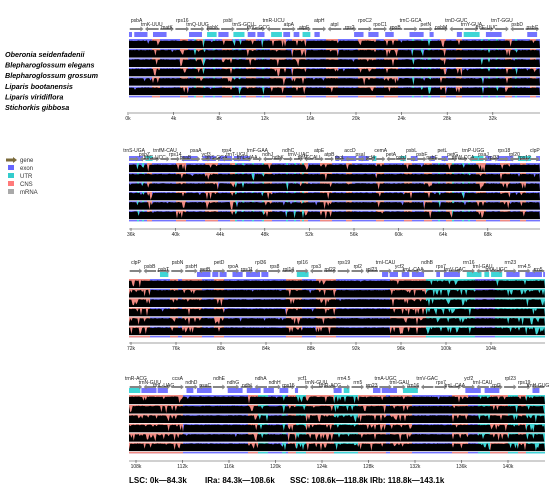 This screenshot has height=489, width=550. I want to click on tick-label: 48k, so click(265, 235).